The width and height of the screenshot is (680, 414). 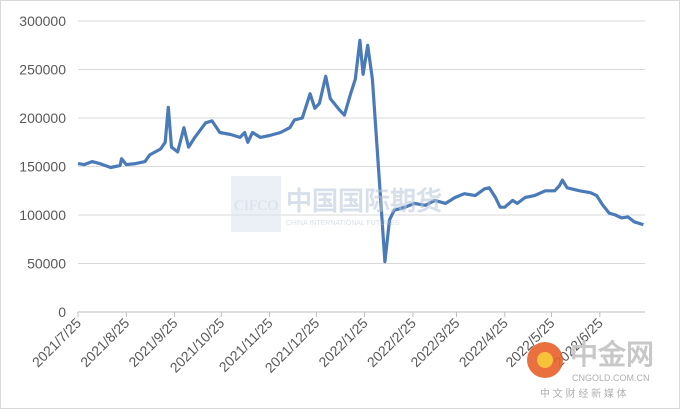 I want to click on watermark-text: CHINA INTERNATIONAL FUTURES, so click(x=343, y=223).